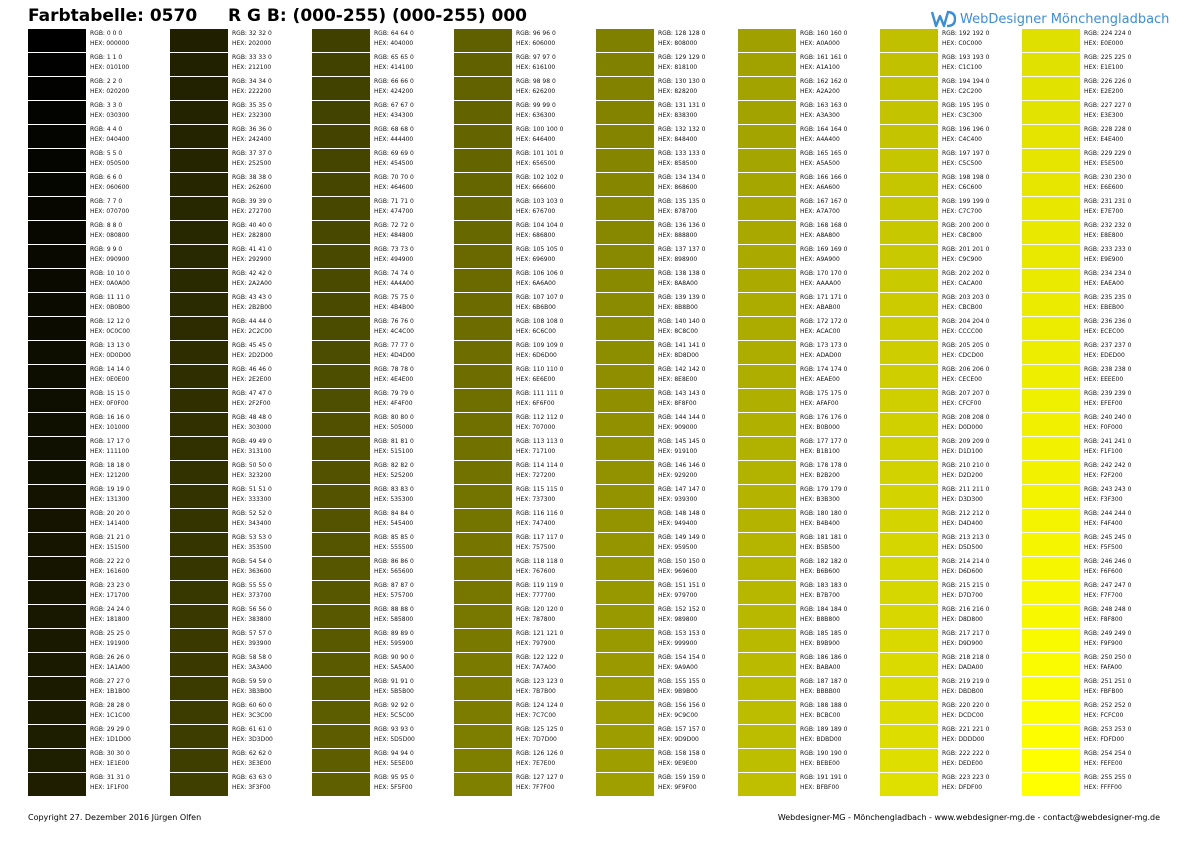 The image size is (1191, 842). Describe the element at coordinates (110, 715) in the screenshot. I see `hex-value: HEX: 1C1C00` at that location.